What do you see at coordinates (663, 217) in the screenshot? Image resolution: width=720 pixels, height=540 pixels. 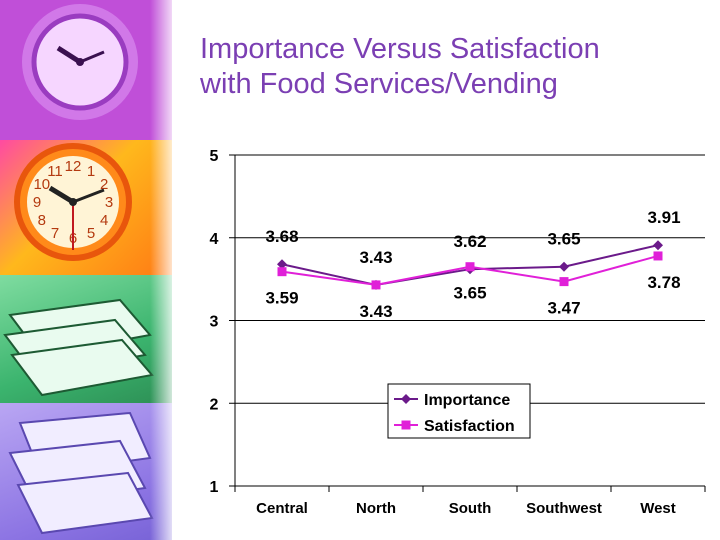 I see `data-label-importance: 3.91` at bounding box center [663, 217].